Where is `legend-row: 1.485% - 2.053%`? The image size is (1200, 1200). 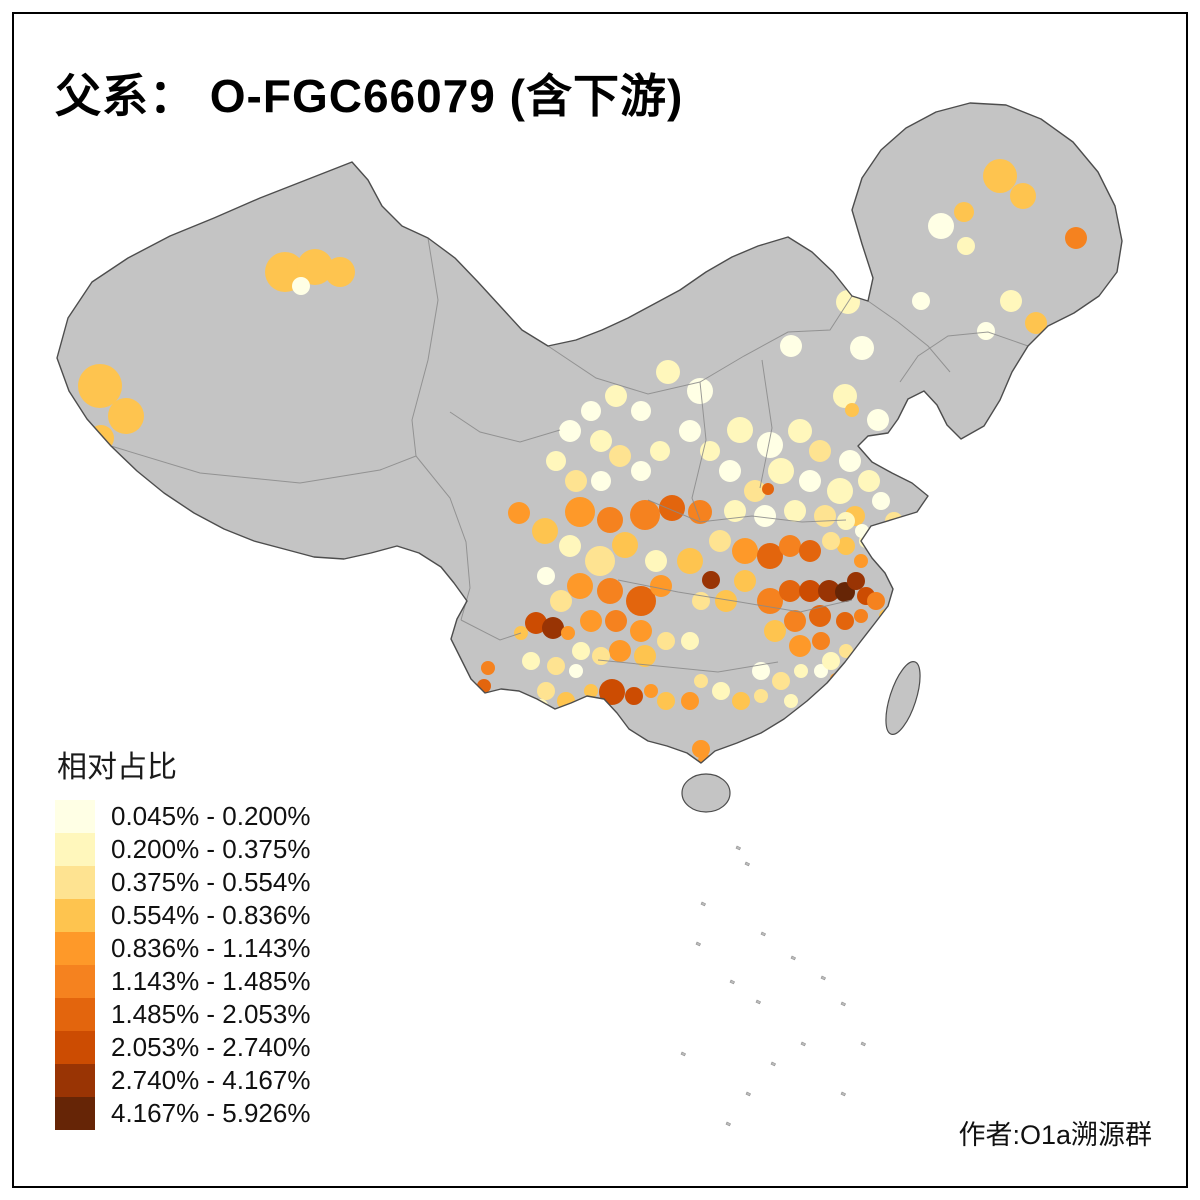
legend-row: 1.485% - 2.053% is located at coordinates (182, 1014).